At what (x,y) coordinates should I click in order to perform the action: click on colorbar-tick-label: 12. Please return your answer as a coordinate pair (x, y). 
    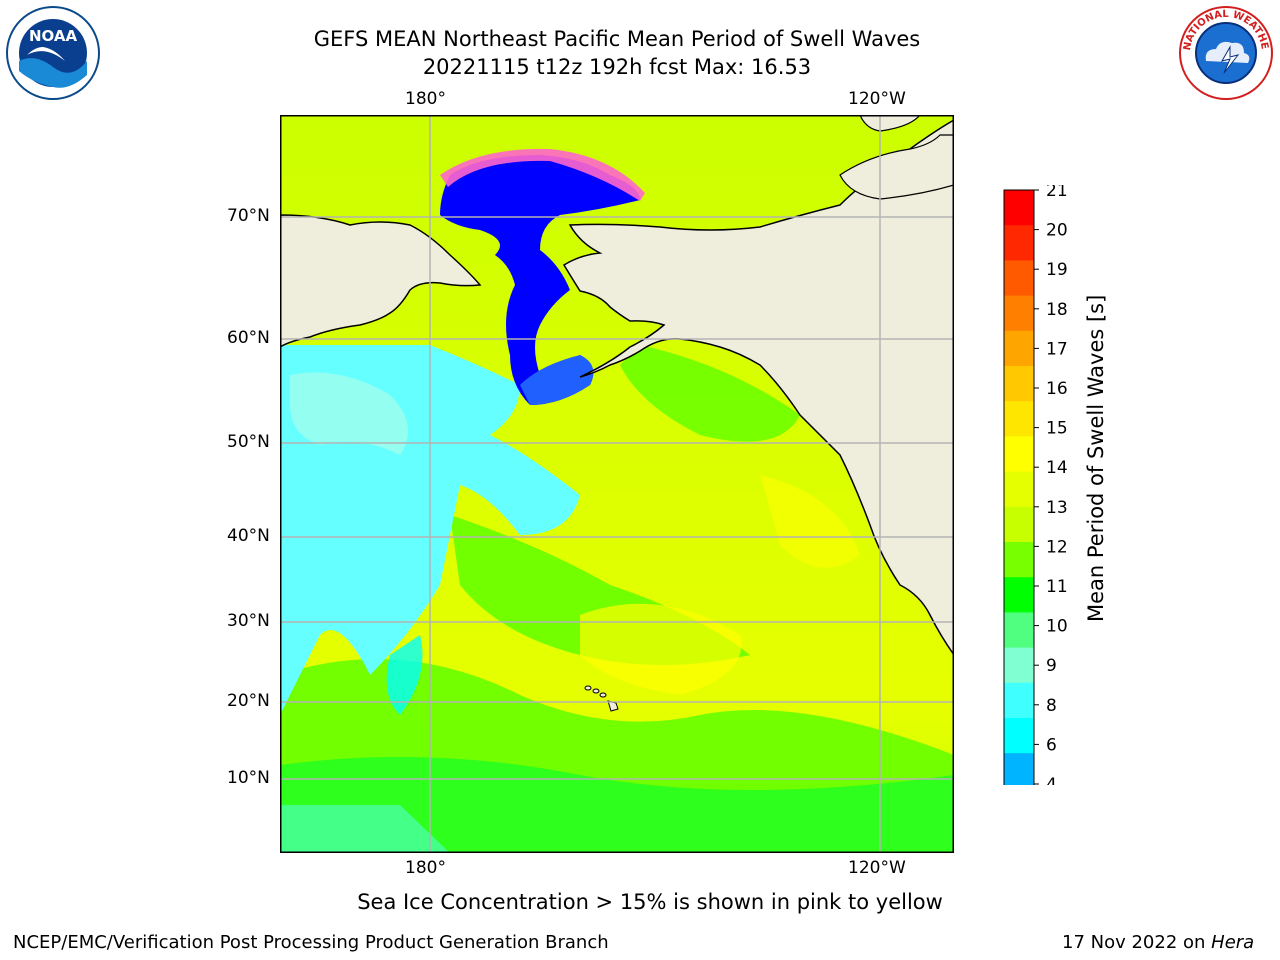
    Looking at the image, I should click on (1057, 547).